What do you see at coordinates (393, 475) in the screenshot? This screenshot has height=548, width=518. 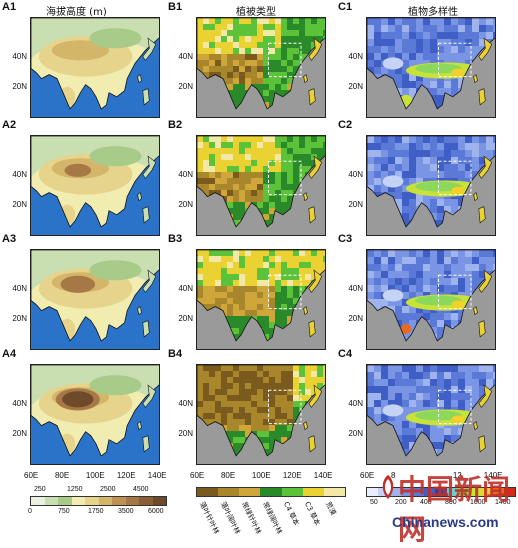 I see `longitude-label: 8` at bounding box center [393, 475].